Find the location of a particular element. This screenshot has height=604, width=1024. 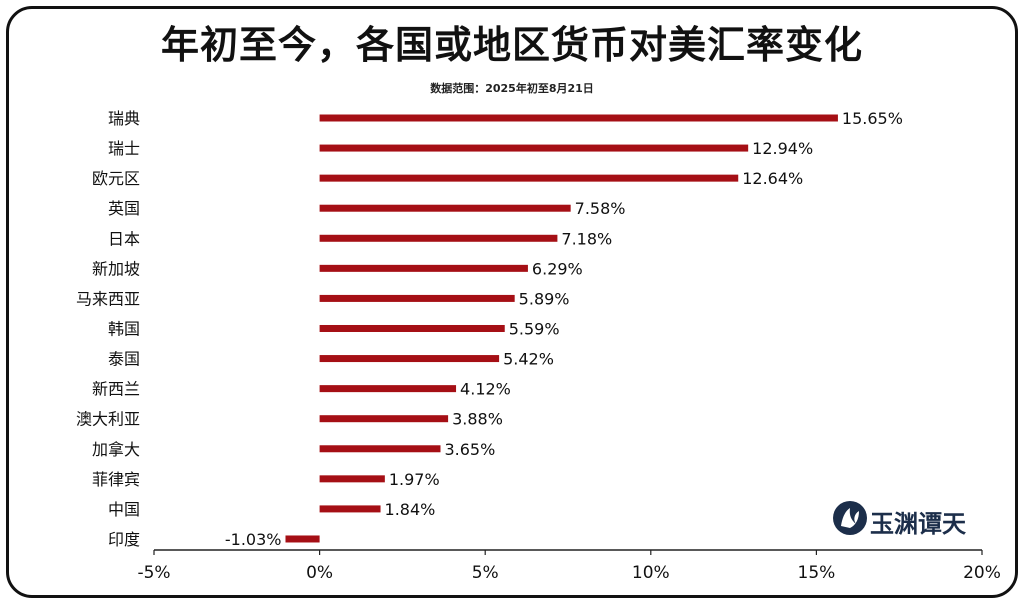

data-label: 12.64% is located at coordinates (772, 178).